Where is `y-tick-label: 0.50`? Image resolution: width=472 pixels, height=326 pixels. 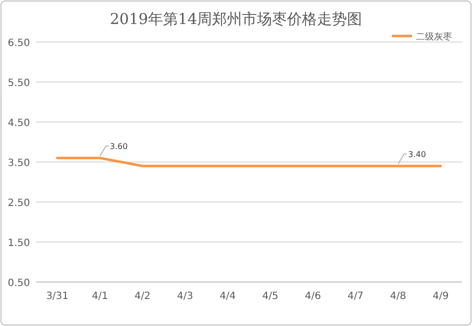
y-tick-label: 0.50 is located at coordinates (19, 283).